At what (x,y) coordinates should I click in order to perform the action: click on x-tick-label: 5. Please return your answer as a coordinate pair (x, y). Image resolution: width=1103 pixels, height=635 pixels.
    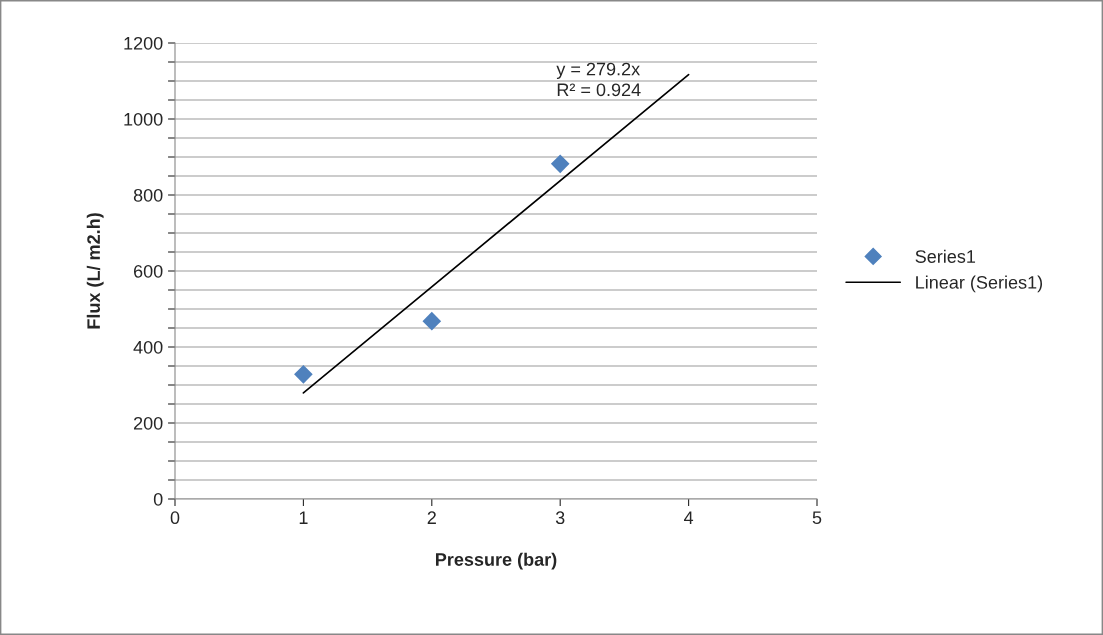
    Looking at the image, I should click on (817, 518).